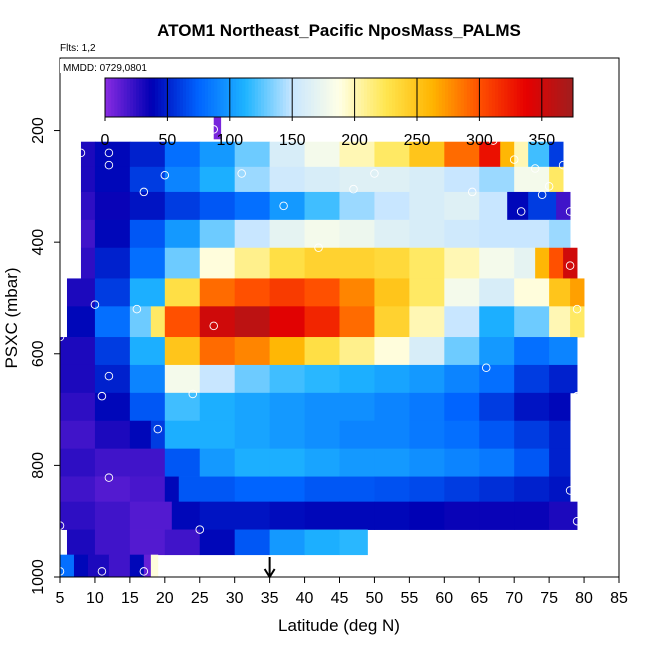 The width and height of the screenshot is (650, 650). I want to click on colorbar-ticks: 0 50 100 150 200 250 300 350, so click(328, 113).